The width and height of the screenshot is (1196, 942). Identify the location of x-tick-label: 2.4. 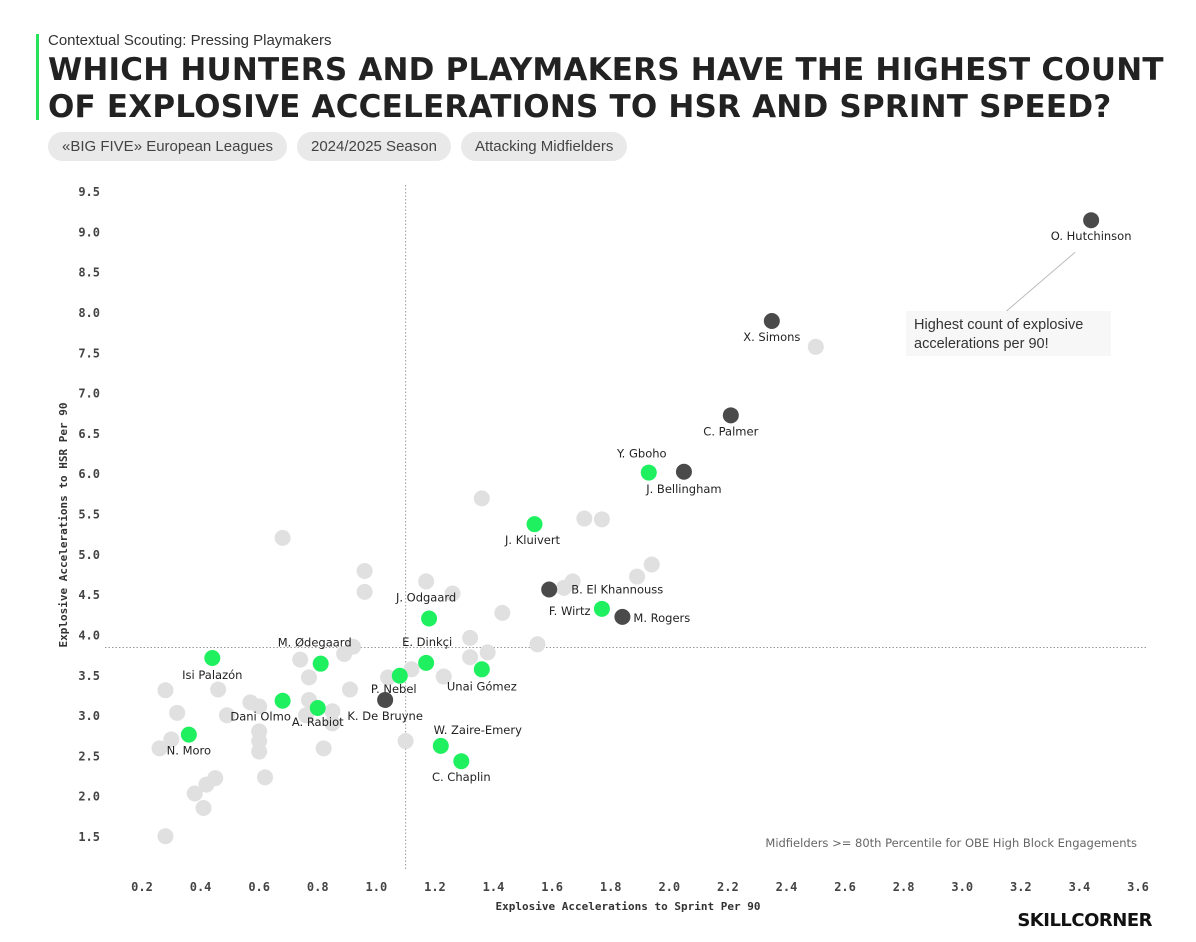
(787, 887).